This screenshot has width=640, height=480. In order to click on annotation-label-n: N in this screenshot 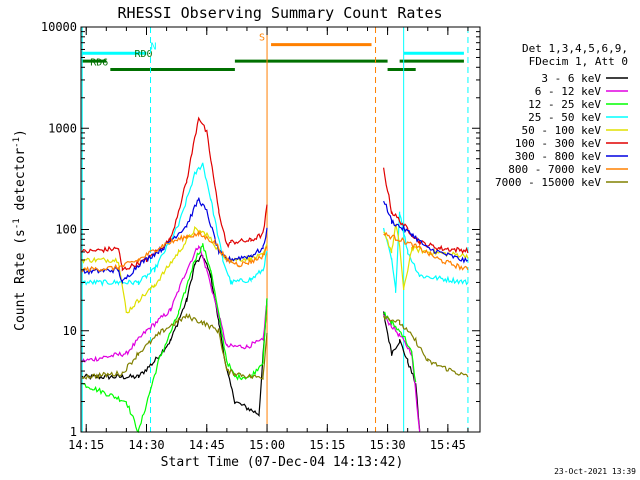, I will do `click(154, 46)`.